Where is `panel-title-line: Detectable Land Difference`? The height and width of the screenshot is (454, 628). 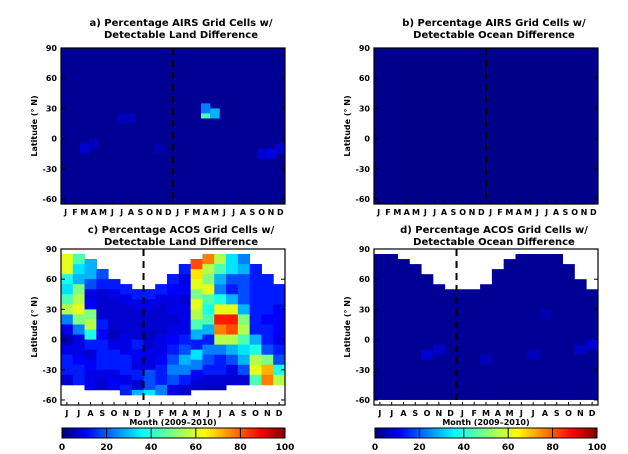 panel-title-line: Detectable Land Difference is located at coordinates (181, 242).